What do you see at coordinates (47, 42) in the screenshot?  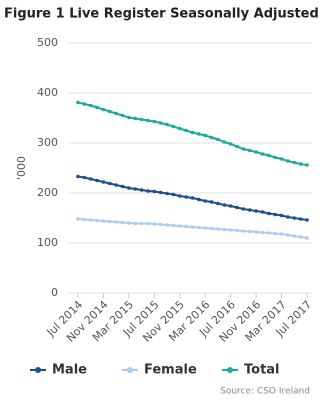 I see `y-tick-label: 500` at bounding box center [47, 42].